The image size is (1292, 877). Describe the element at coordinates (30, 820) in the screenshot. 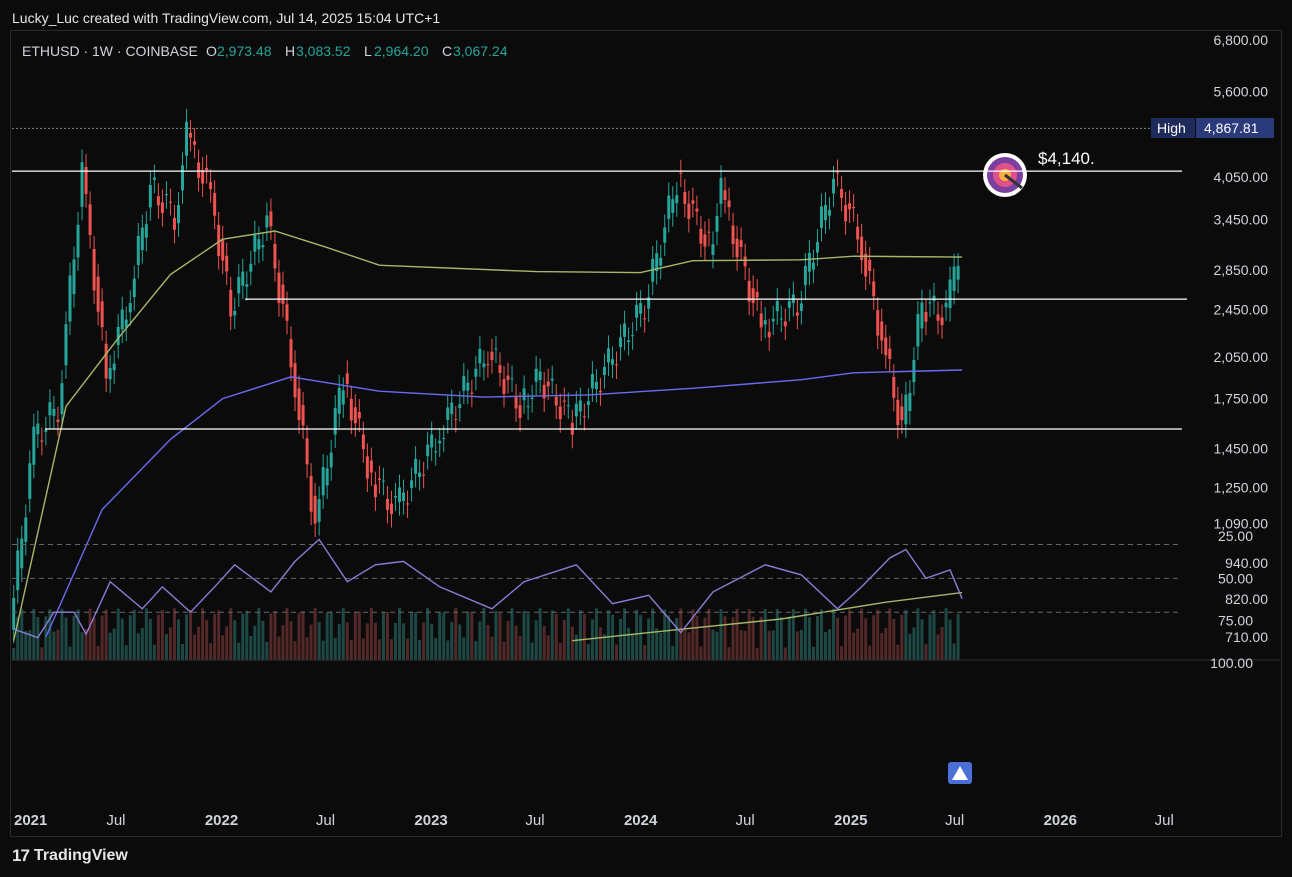

I see `time-tick-label: 2021` at that location.